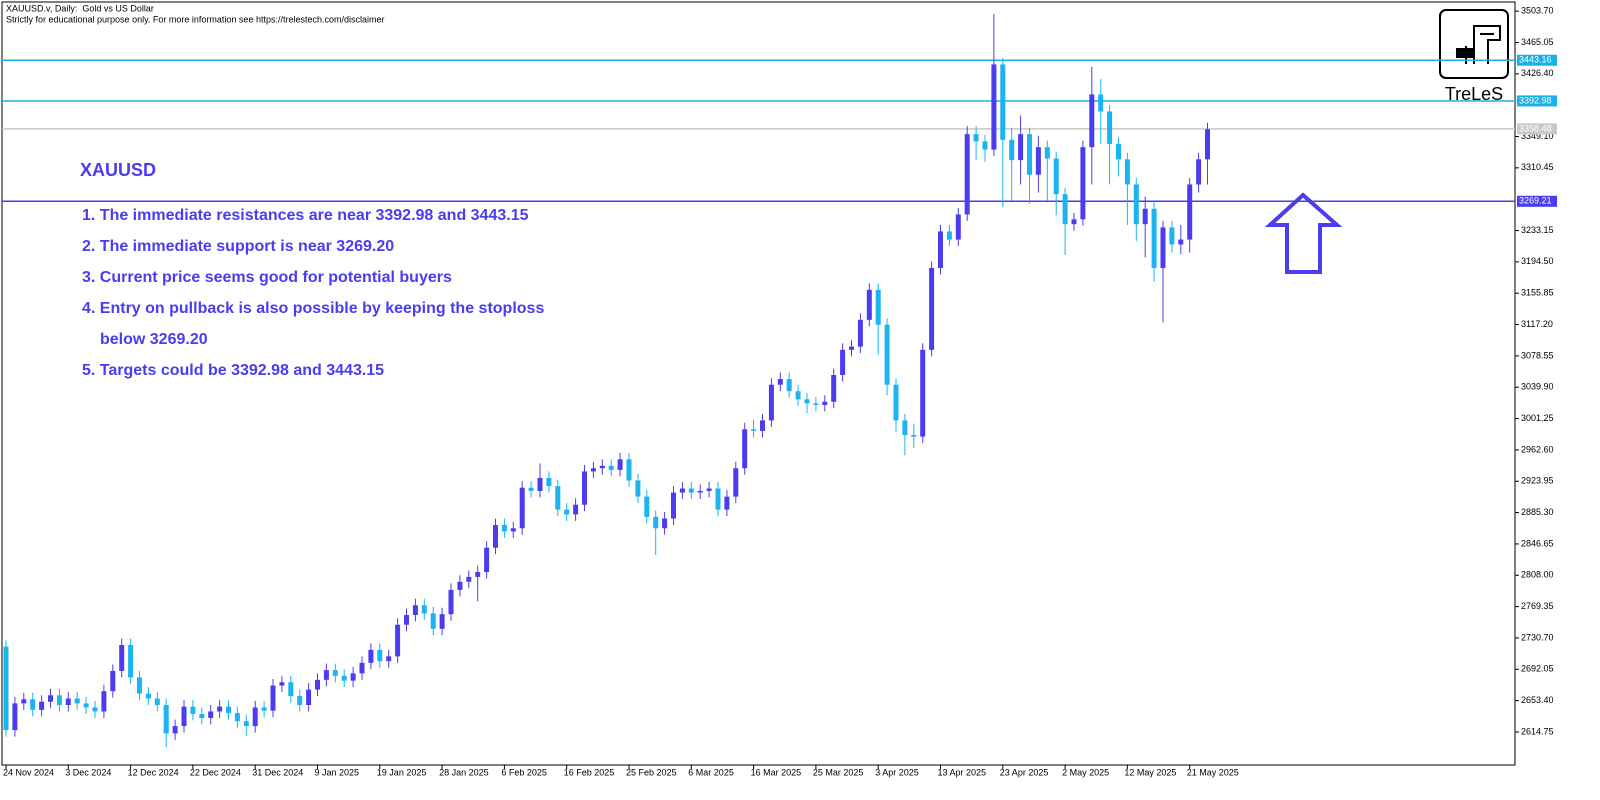 Image resolution: width=1600 pixels, height=800 pixels. I want to click on logo-text: TreLeS, so click(1474, 94).